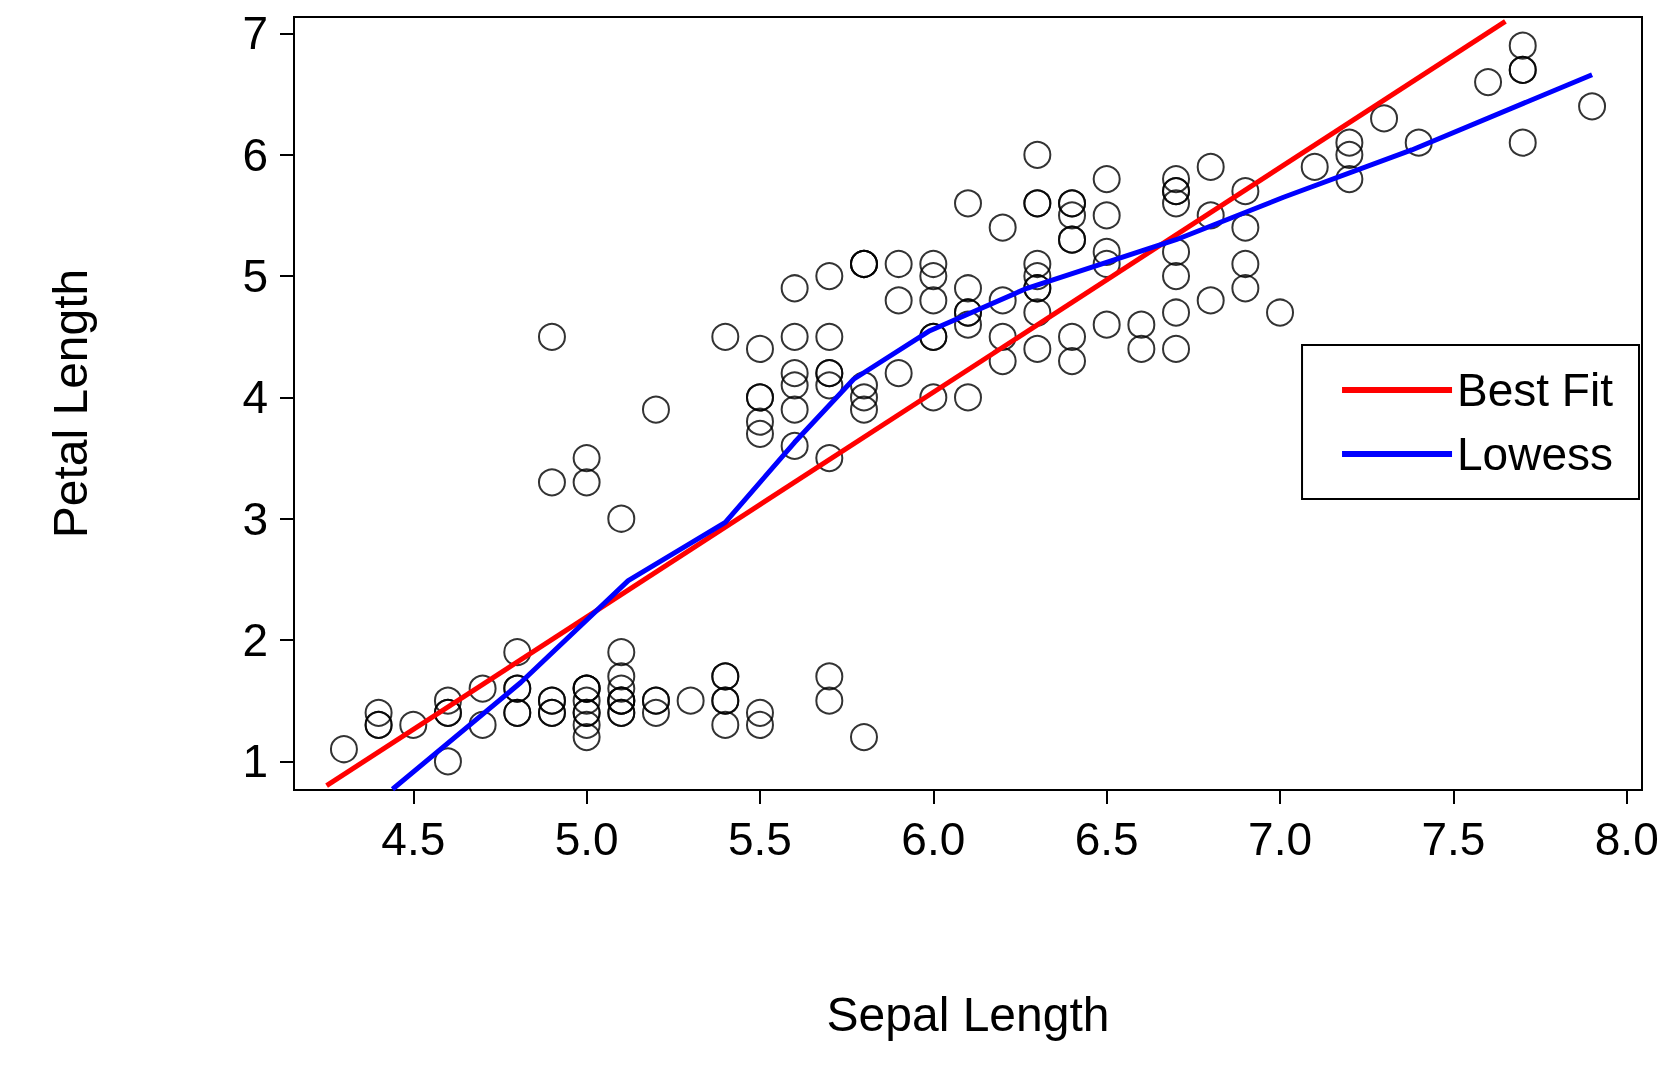  I want to click on x-tick-label: 6.0, so click(933, 839).